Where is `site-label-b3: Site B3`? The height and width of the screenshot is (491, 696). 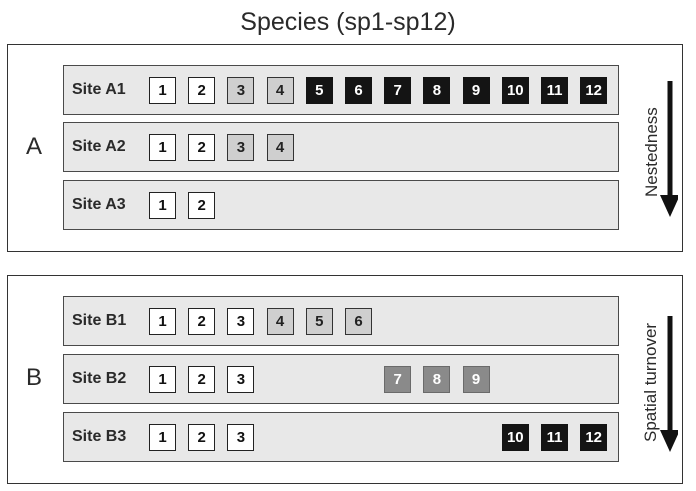 site-label-b3: Site B3 is located at coordinates (99, 436).